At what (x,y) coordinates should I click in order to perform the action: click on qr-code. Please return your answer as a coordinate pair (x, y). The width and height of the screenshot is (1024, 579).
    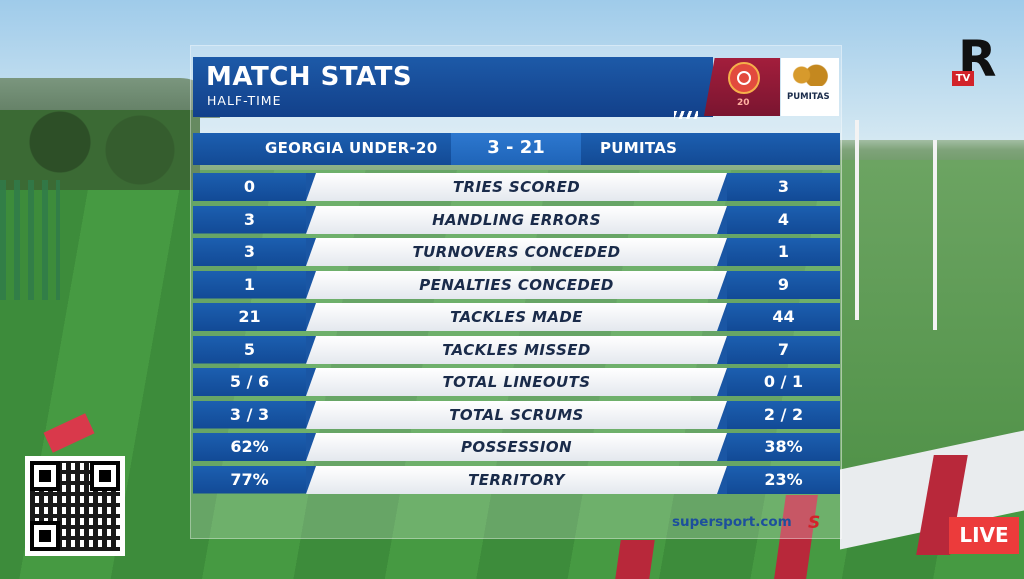
    Looking at the image, I should click on (75, 506).